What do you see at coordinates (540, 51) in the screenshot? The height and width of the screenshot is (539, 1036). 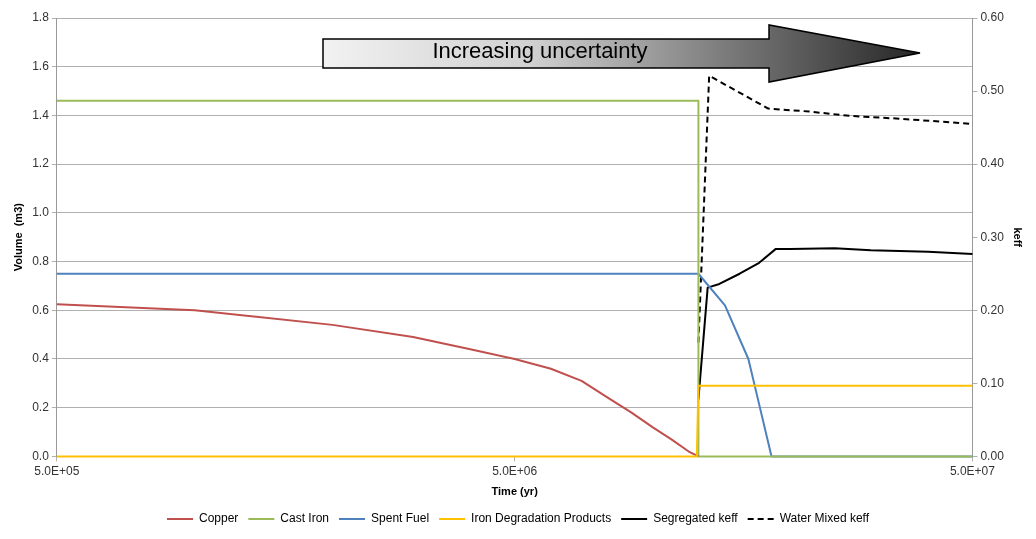 I see `annotation: Increasing uncertainty` at bounding box center [540, 51].